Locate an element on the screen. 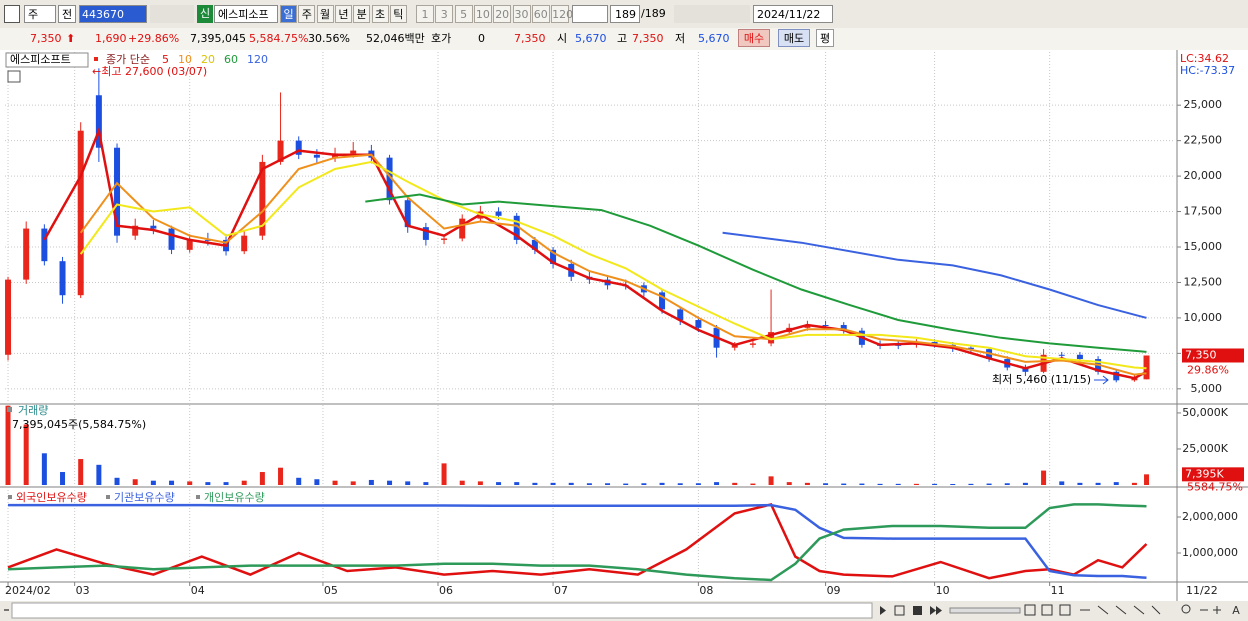 The height and width of the screenshot is (621, 1248). menu-icon is located at coordinates (12, 14).